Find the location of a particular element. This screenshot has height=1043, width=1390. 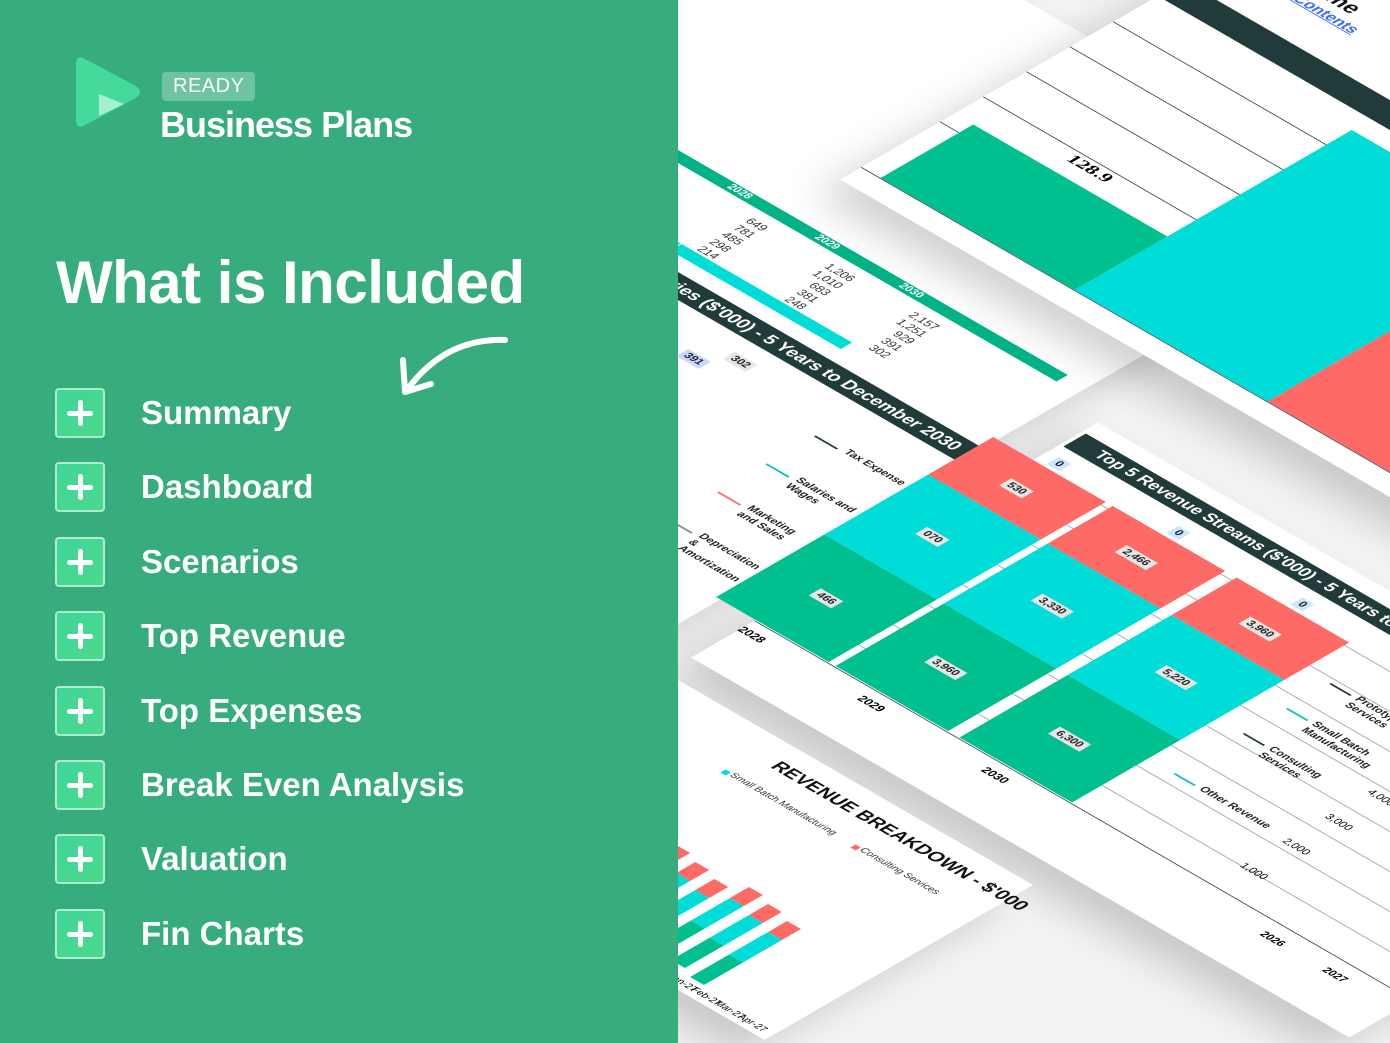

list-item-top-revenue: Top Revenue is located at coordinates (200, 636).